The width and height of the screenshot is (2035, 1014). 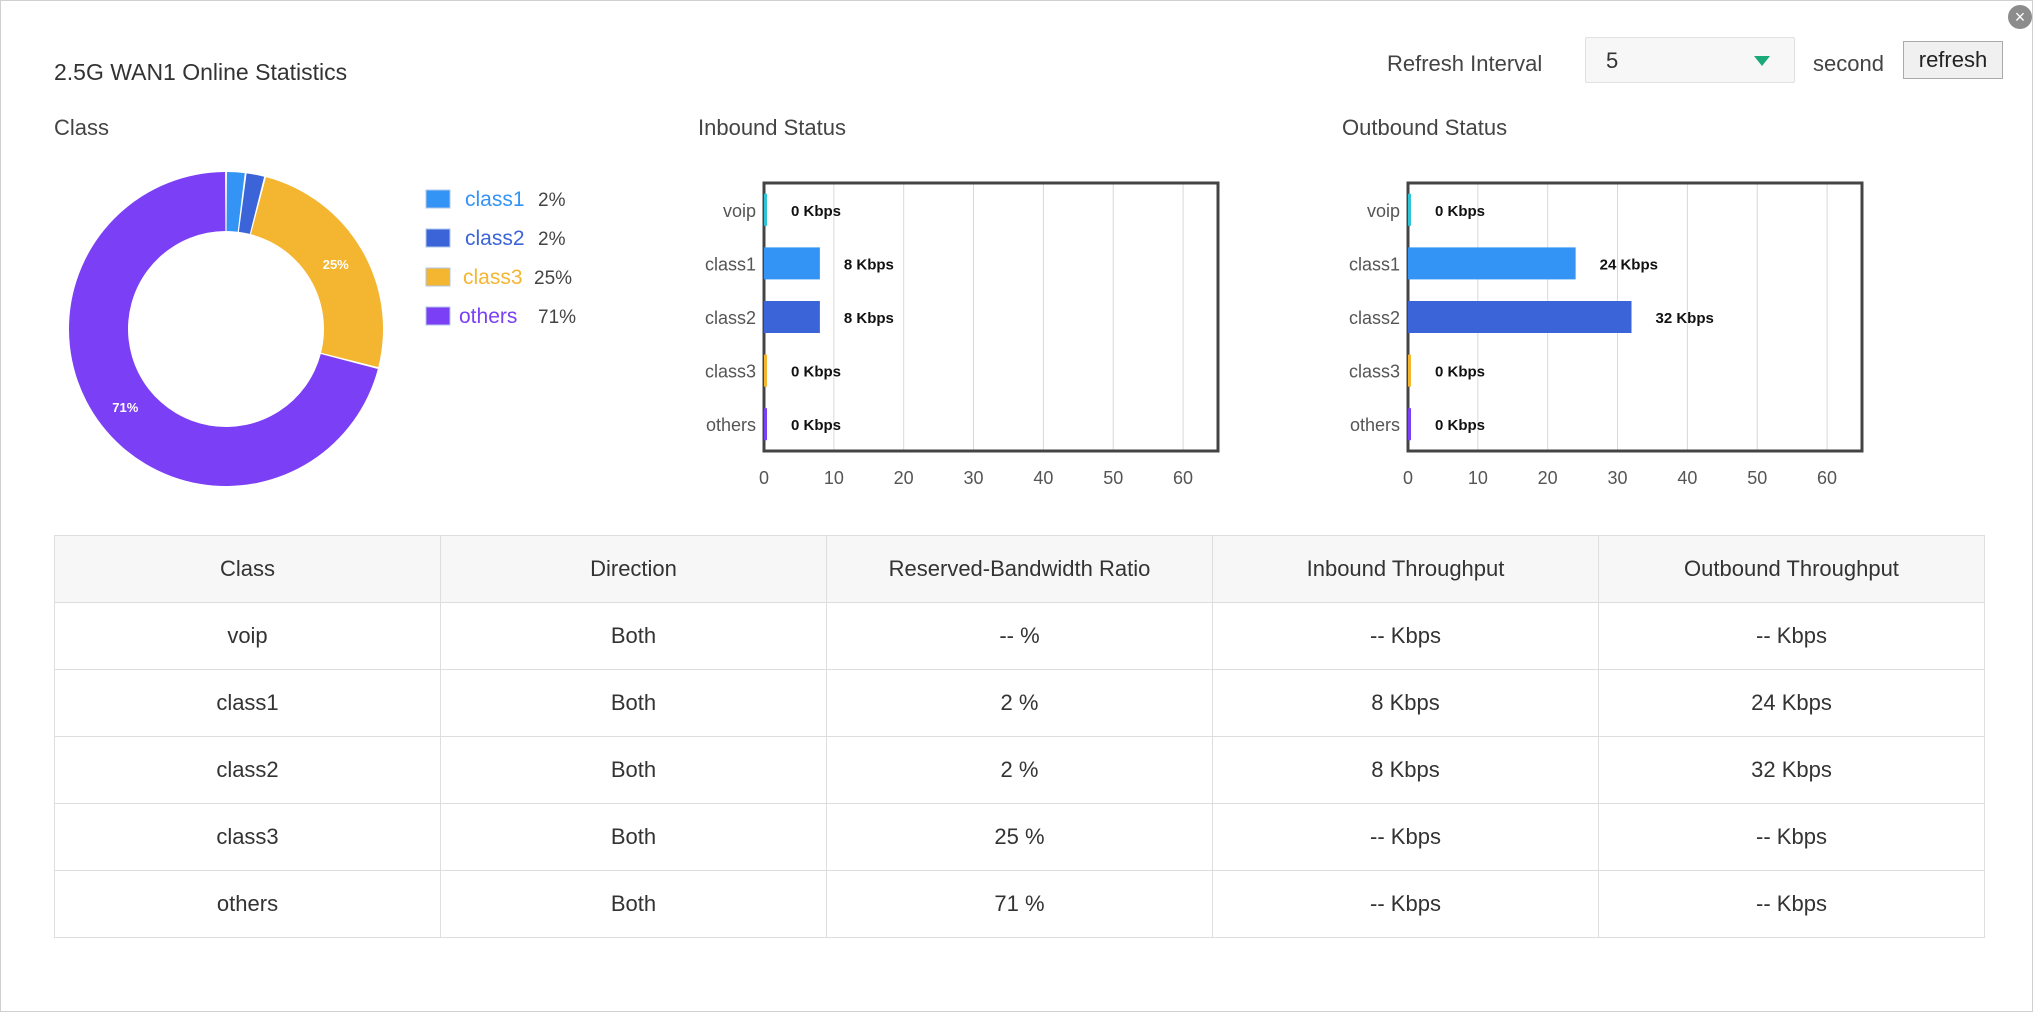 I want to click on outbound-bar-others, so click(x=1409, y=424).